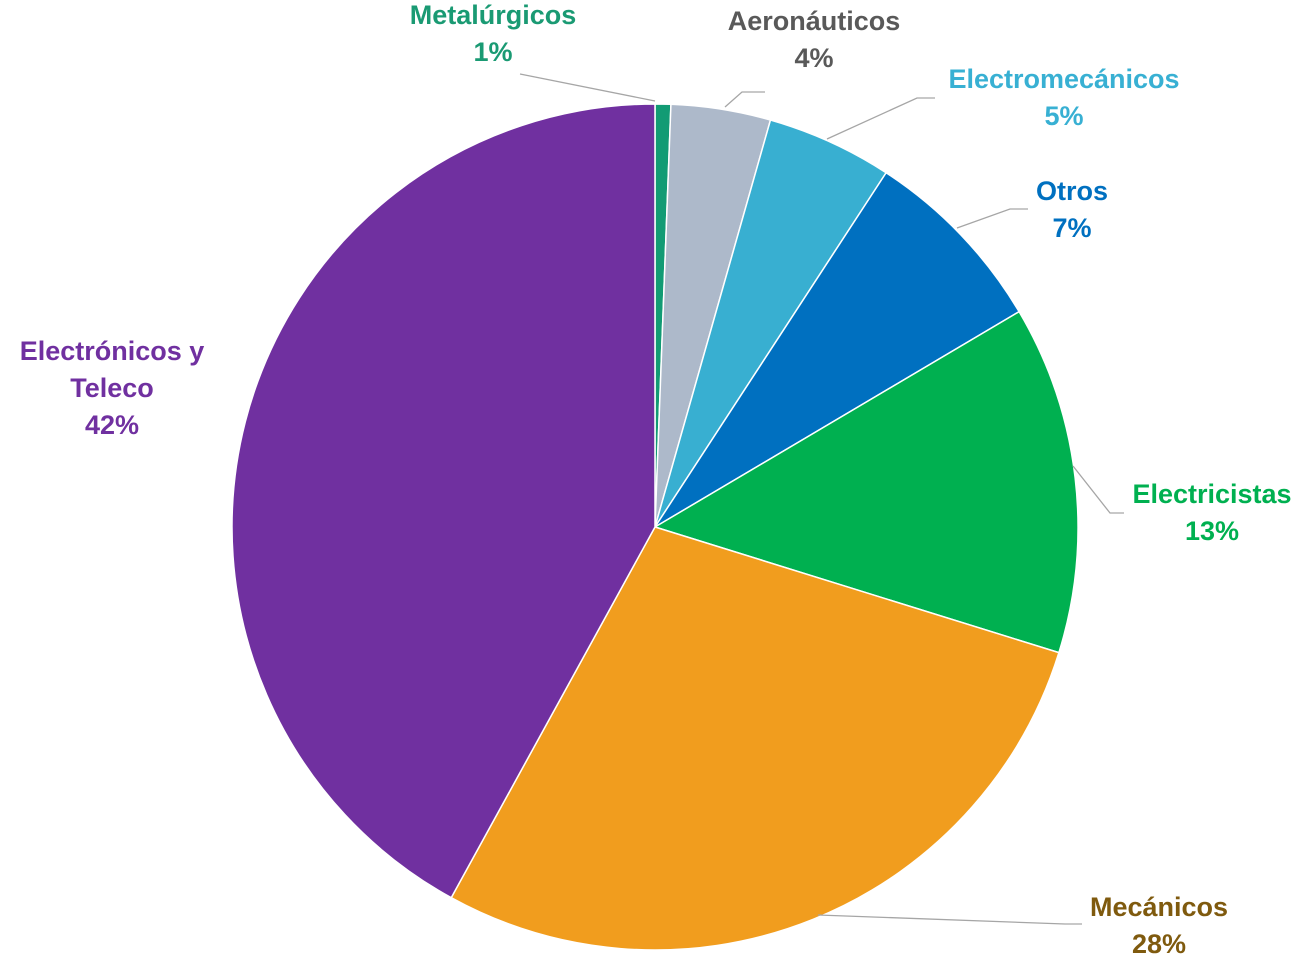 The height and width of the screenshot is (975, 1309). I want to click on pie-slice-electricistas, so click(866, 482).